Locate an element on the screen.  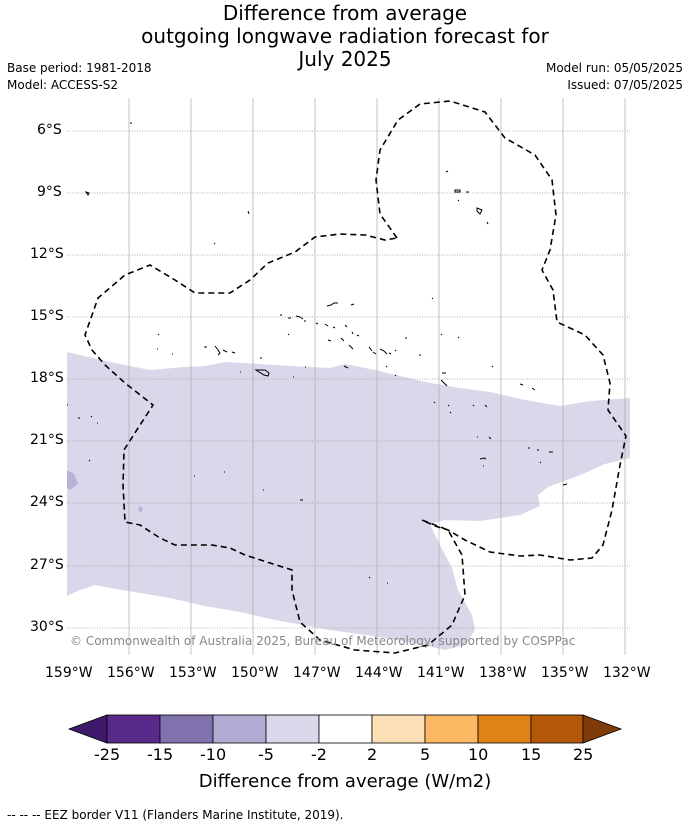
colorbar-tick: 15 is located at coordinates (531, 754).